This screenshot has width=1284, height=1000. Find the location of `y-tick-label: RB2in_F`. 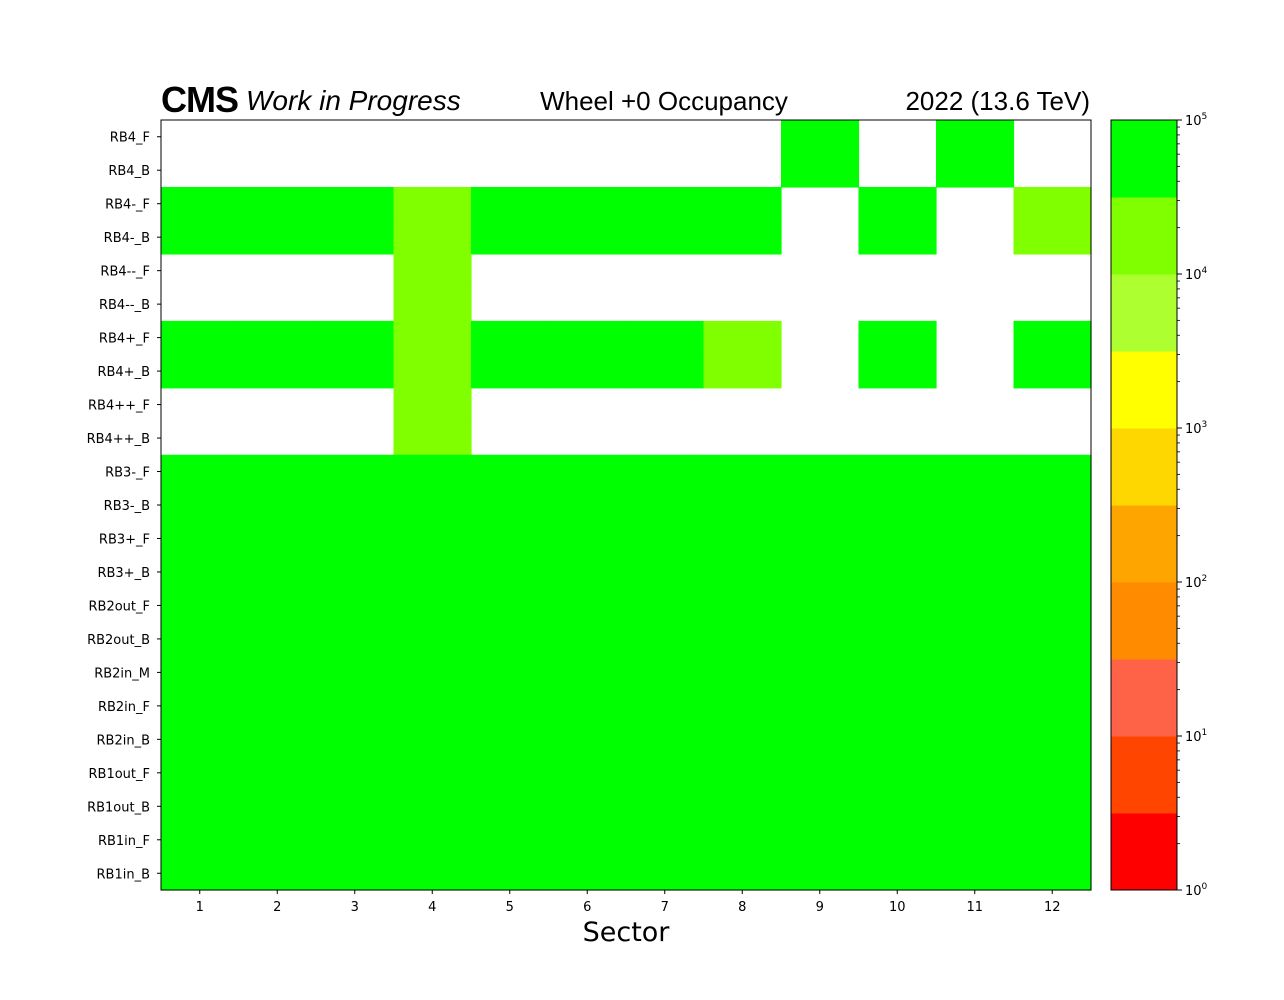

y-tick-label: RB2in_F is located at coordinates (124, 707).